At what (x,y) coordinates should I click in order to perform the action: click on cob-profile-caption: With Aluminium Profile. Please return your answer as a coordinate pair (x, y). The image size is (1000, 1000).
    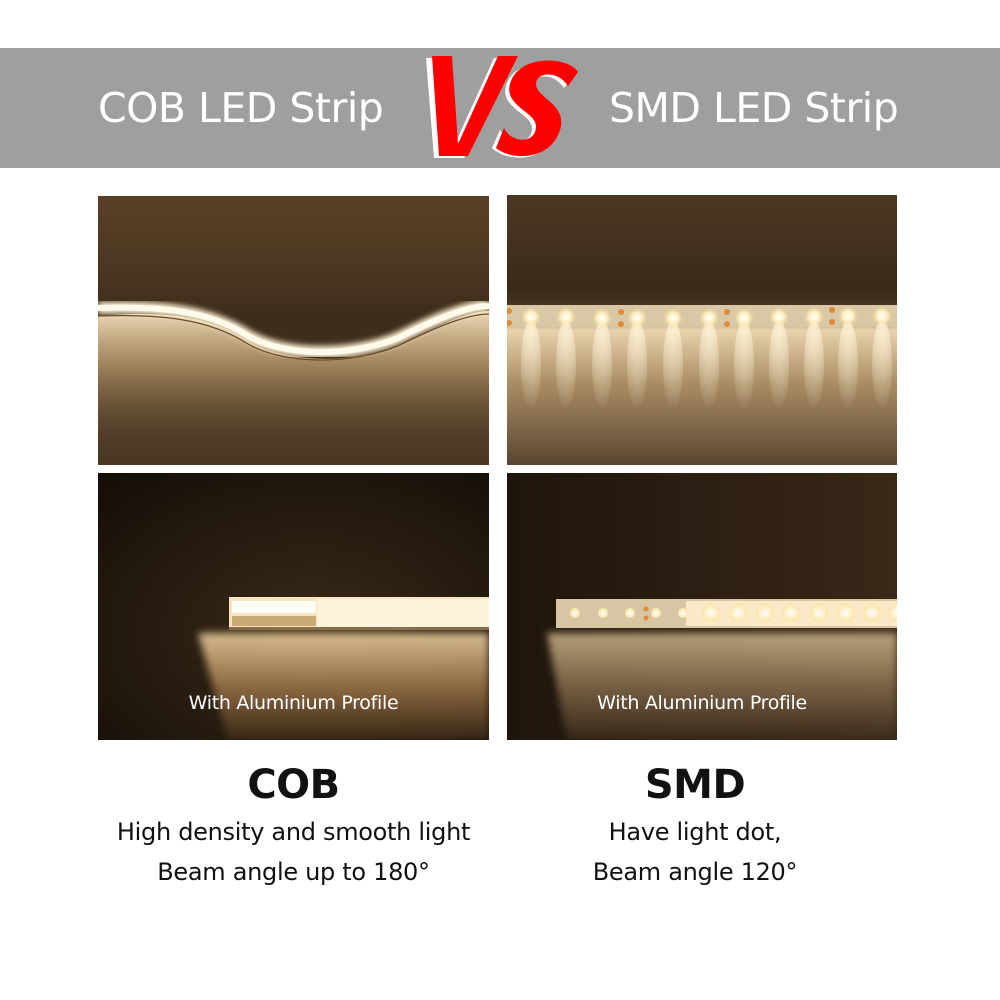
    Looking at the image, I should click on (293, 703).